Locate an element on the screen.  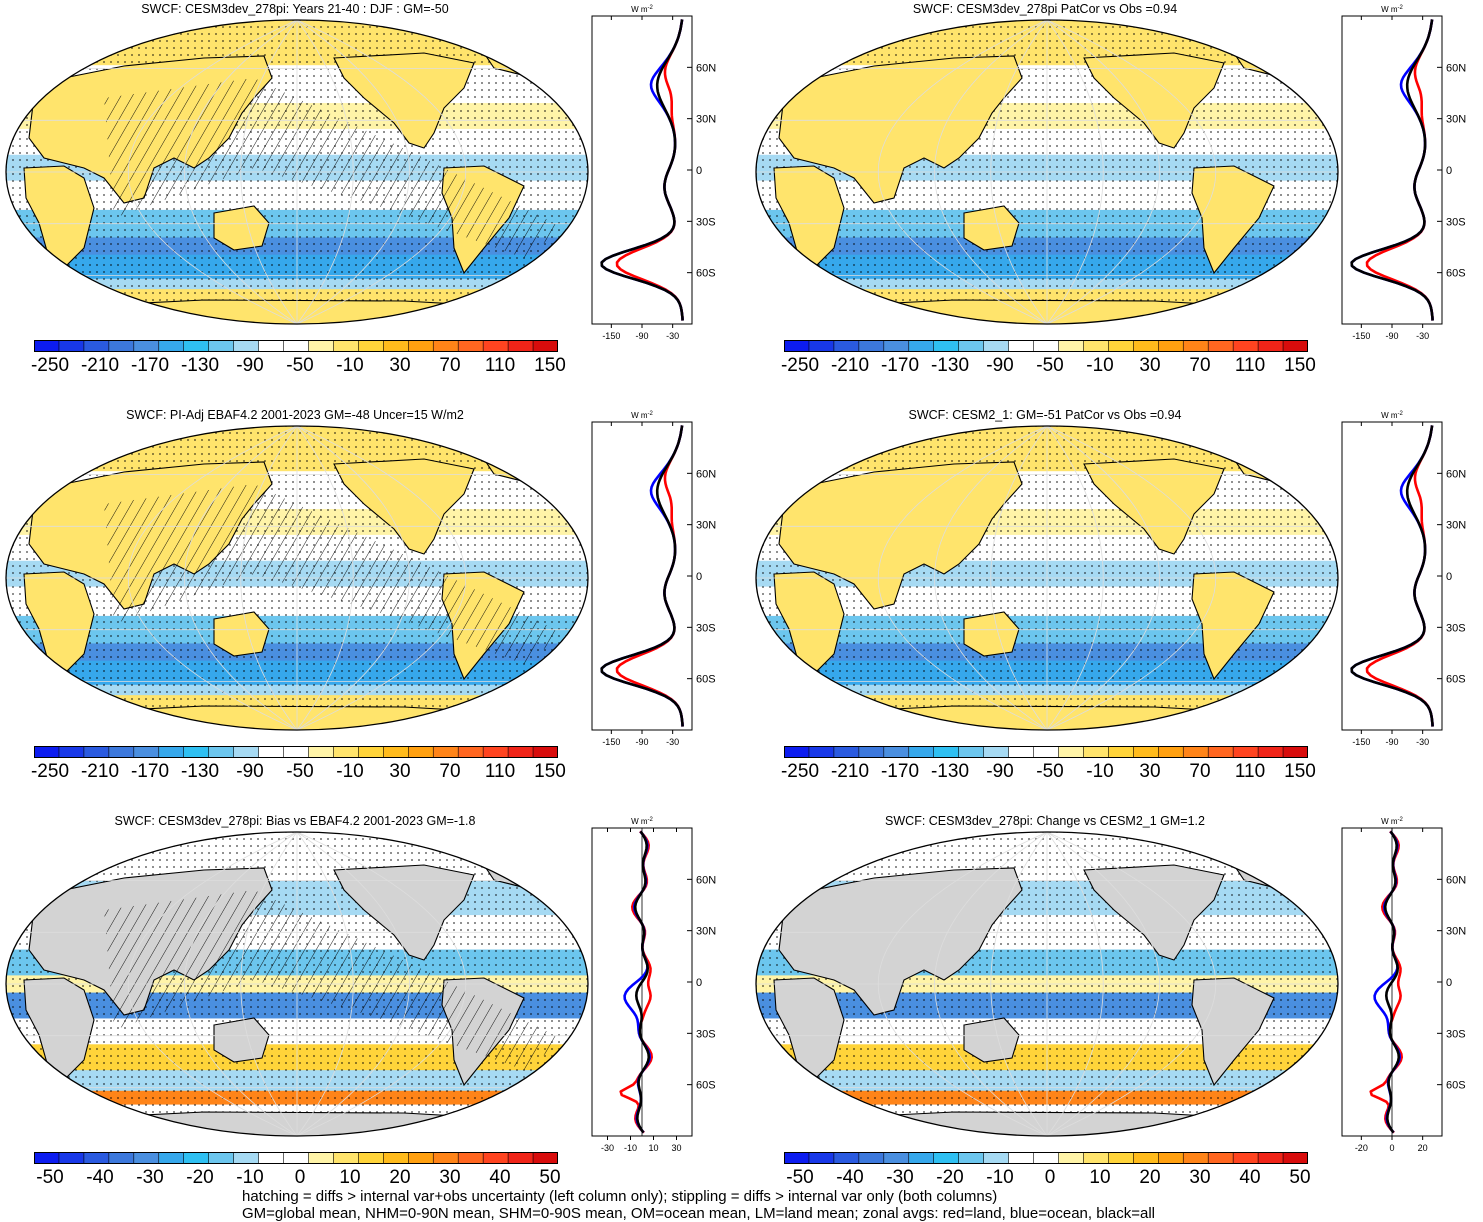
map-border is located at coordinates (297, 578).